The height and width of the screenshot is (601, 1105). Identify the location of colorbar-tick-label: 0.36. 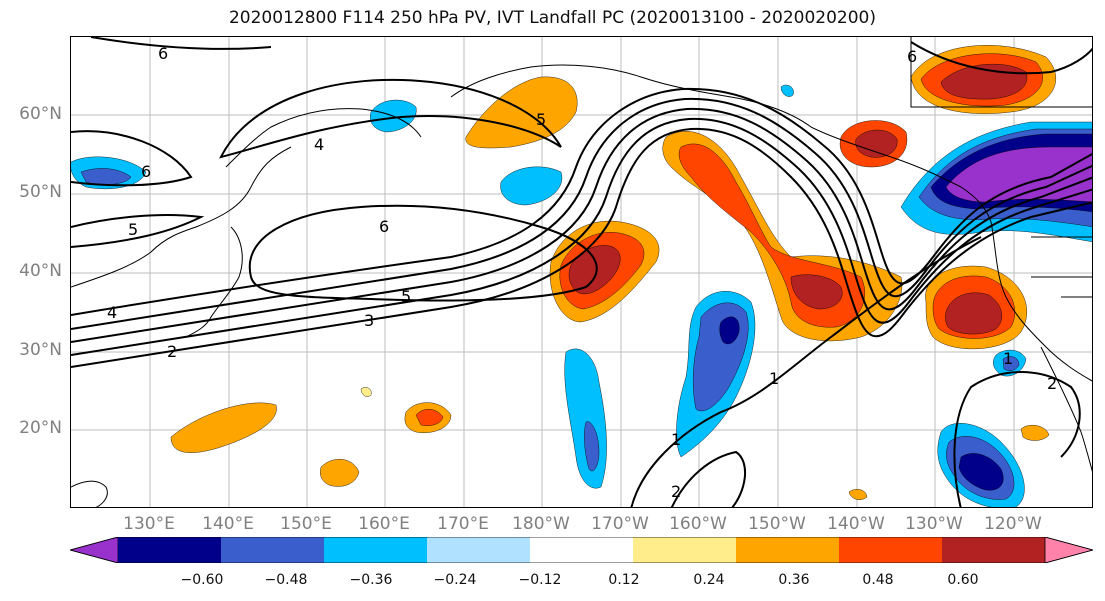
(794, 580).